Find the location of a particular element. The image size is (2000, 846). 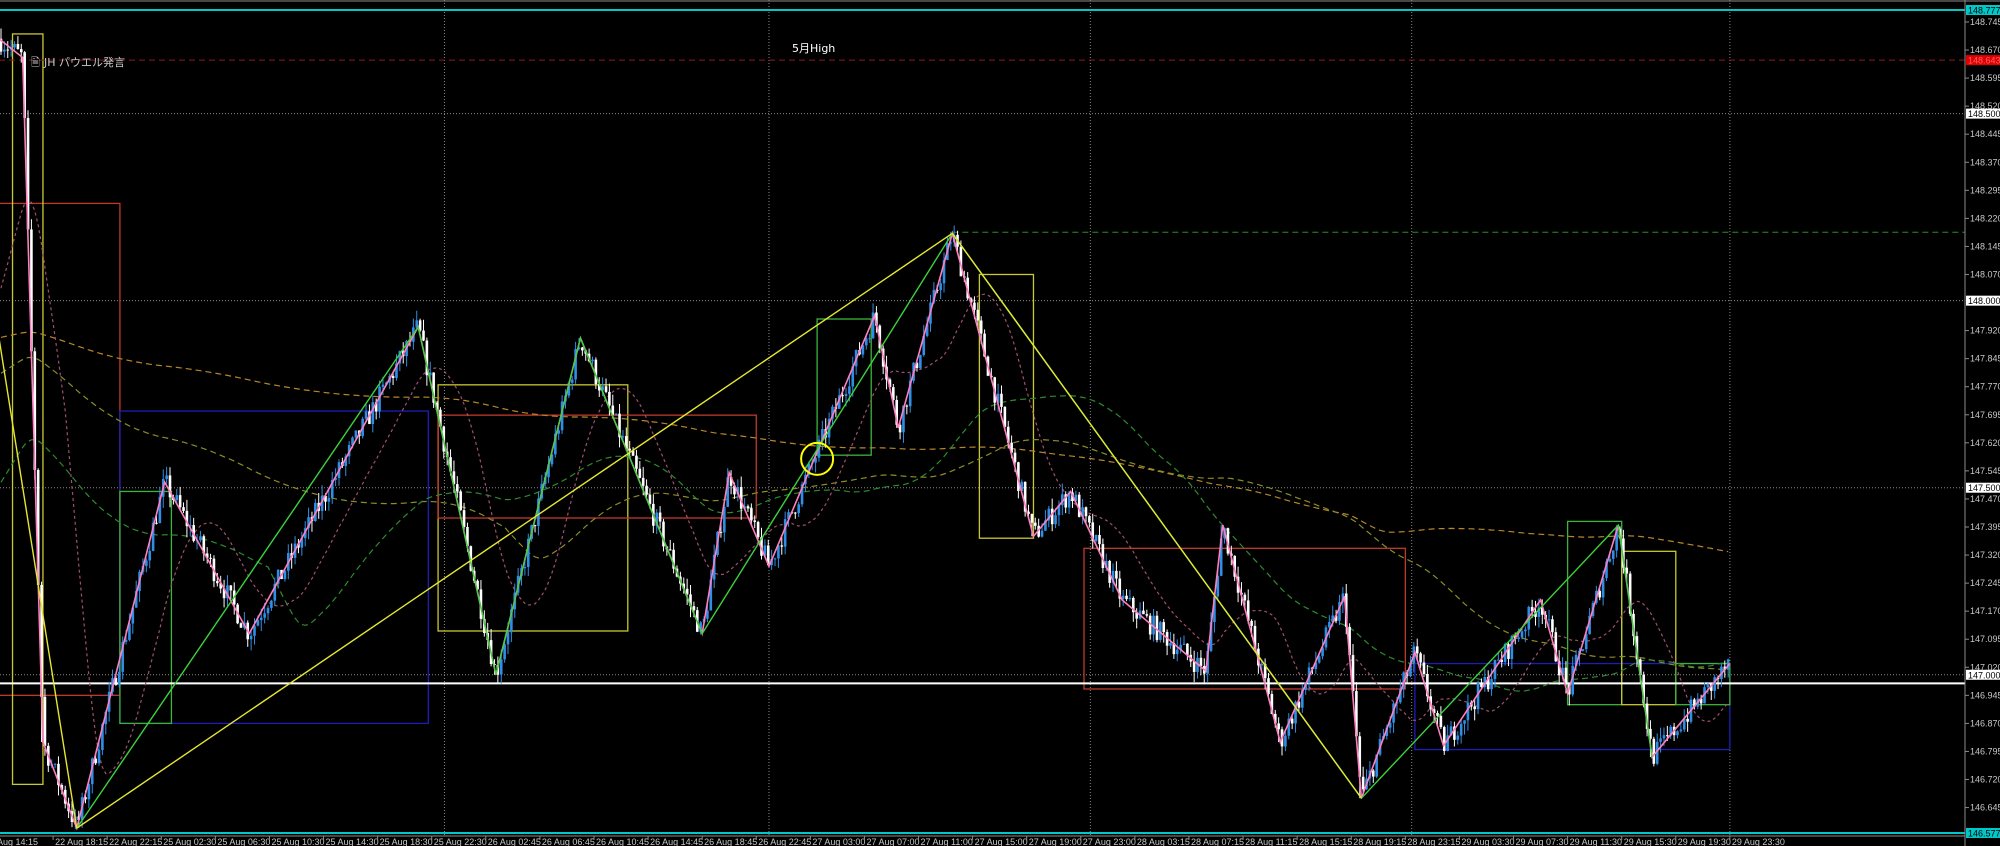

price-tick-label: 148.370 is located at coordinates (1985, 162).